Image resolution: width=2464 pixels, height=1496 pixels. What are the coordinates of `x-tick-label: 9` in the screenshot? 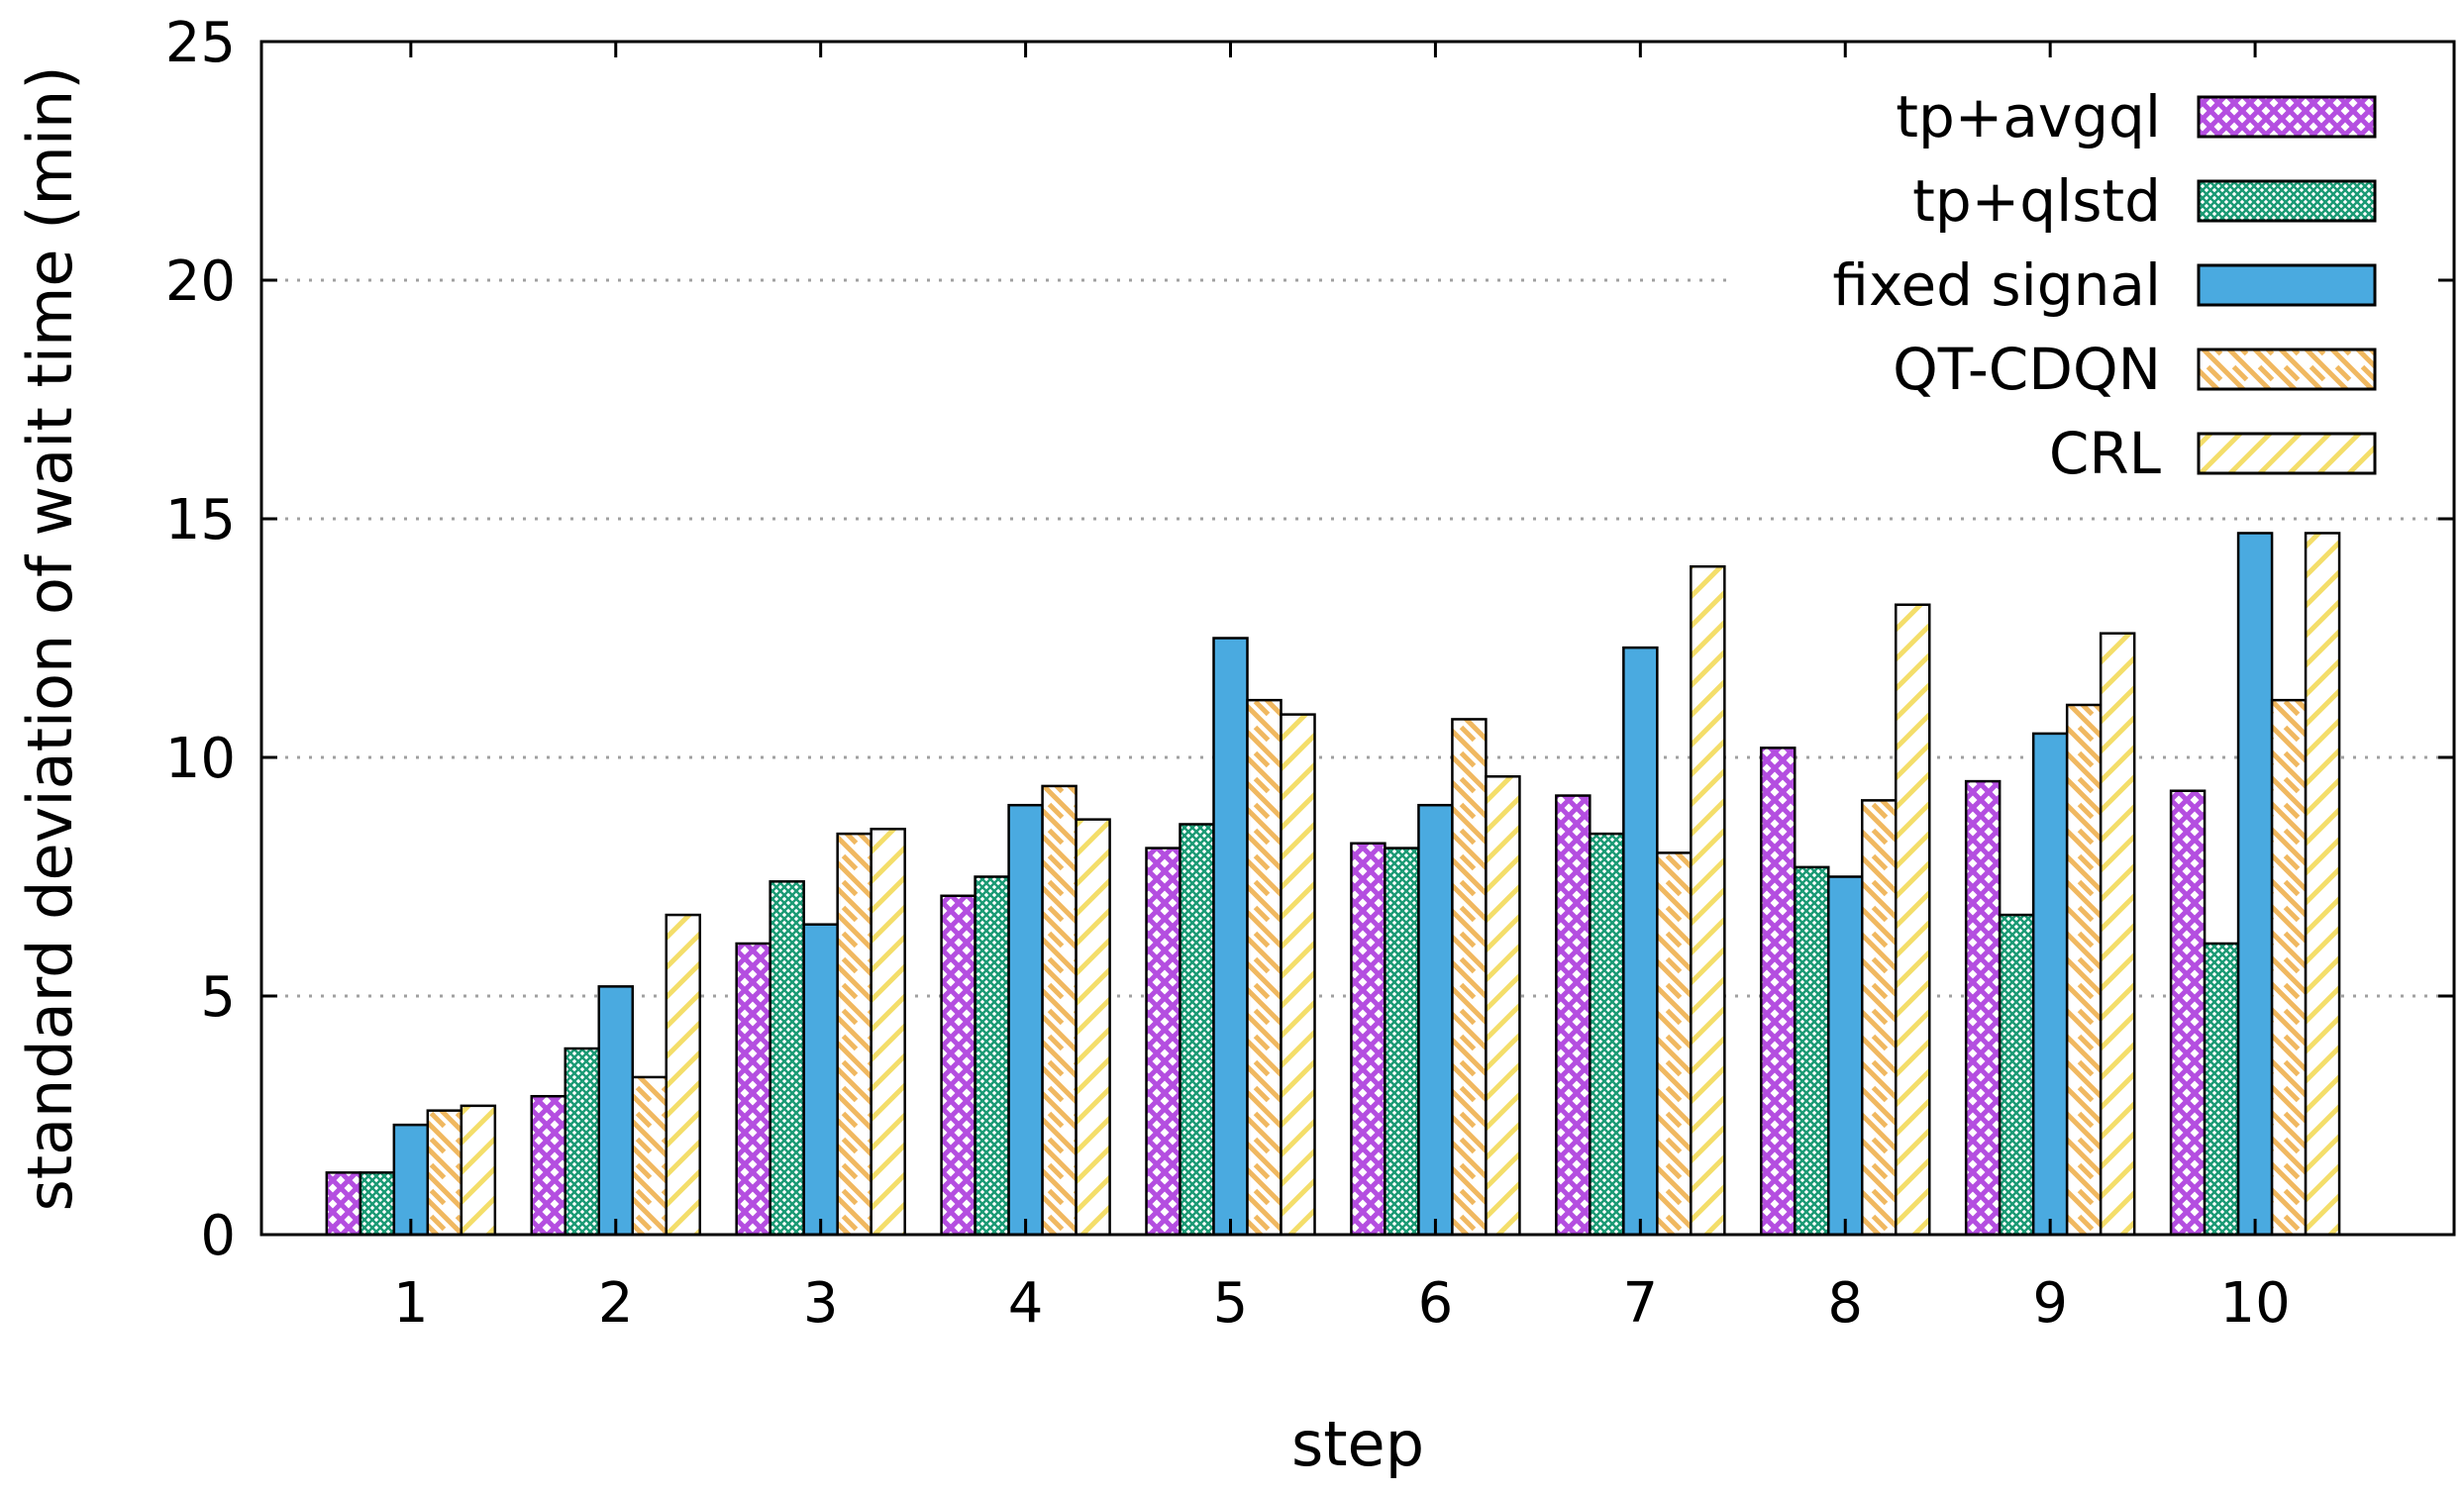 It's located at (2050, 1303).